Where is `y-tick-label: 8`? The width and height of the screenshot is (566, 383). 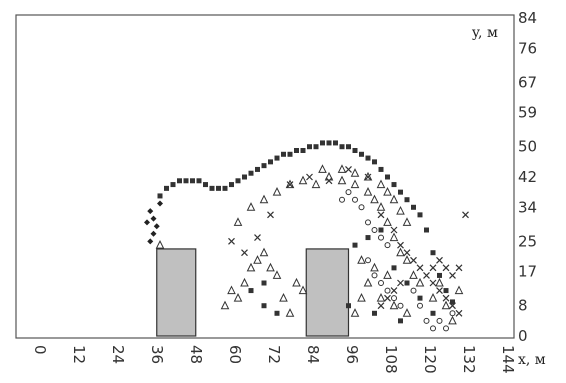 y-tick-label: 8 is located at coordinates (523, 306).